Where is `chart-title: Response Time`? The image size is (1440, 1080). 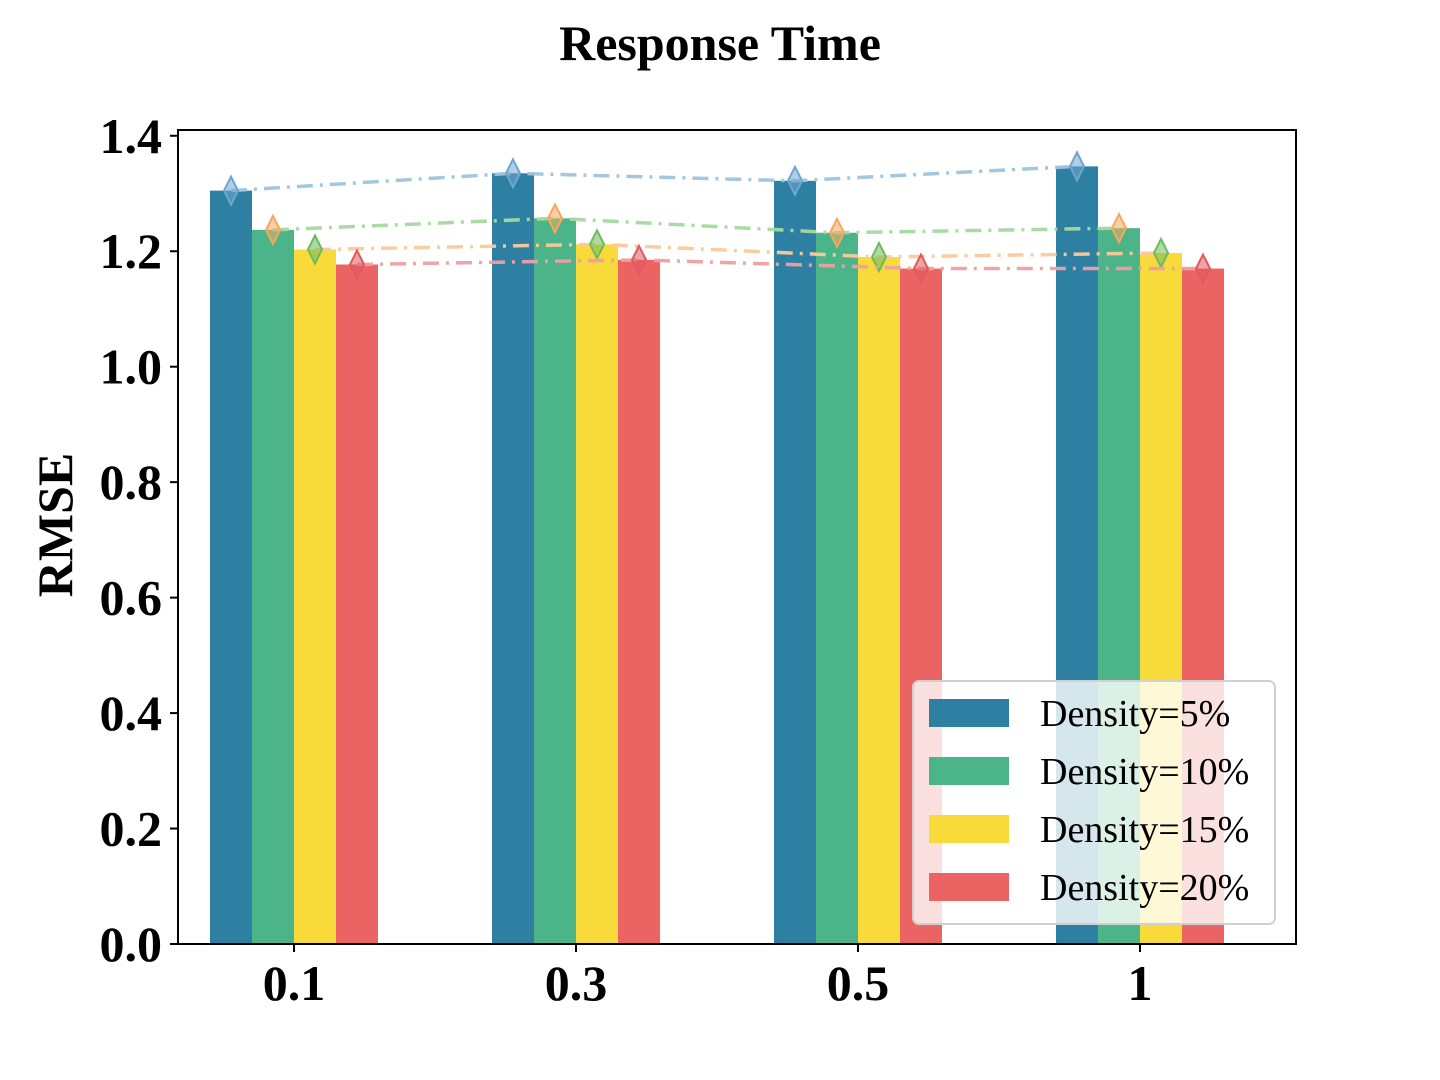
chart-title: Response Time is located at coordinates (720, 43).